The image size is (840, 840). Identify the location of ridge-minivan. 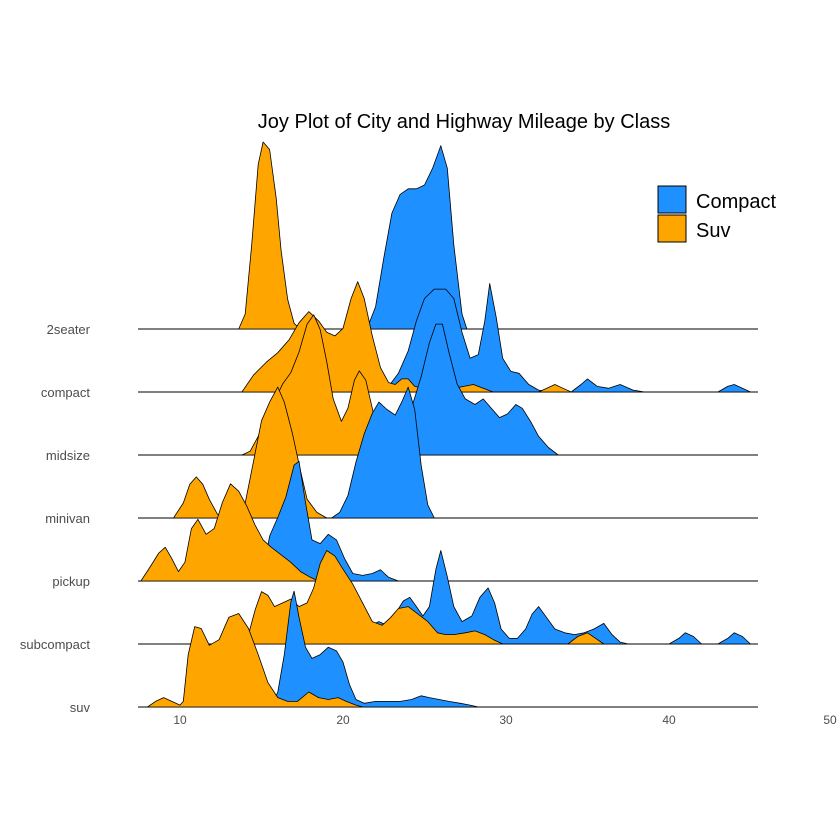
(448, 452).